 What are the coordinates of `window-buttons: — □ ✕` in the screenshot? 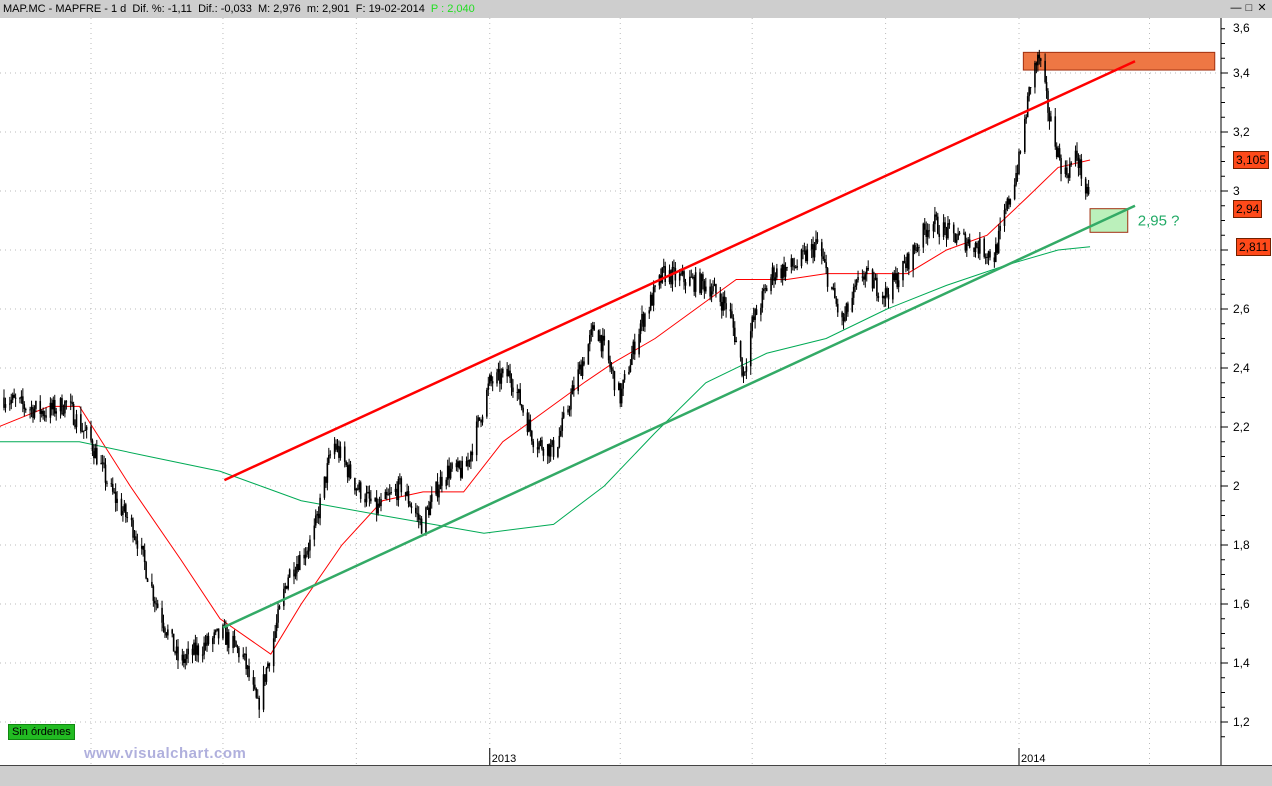 It's located at (1248, 8).